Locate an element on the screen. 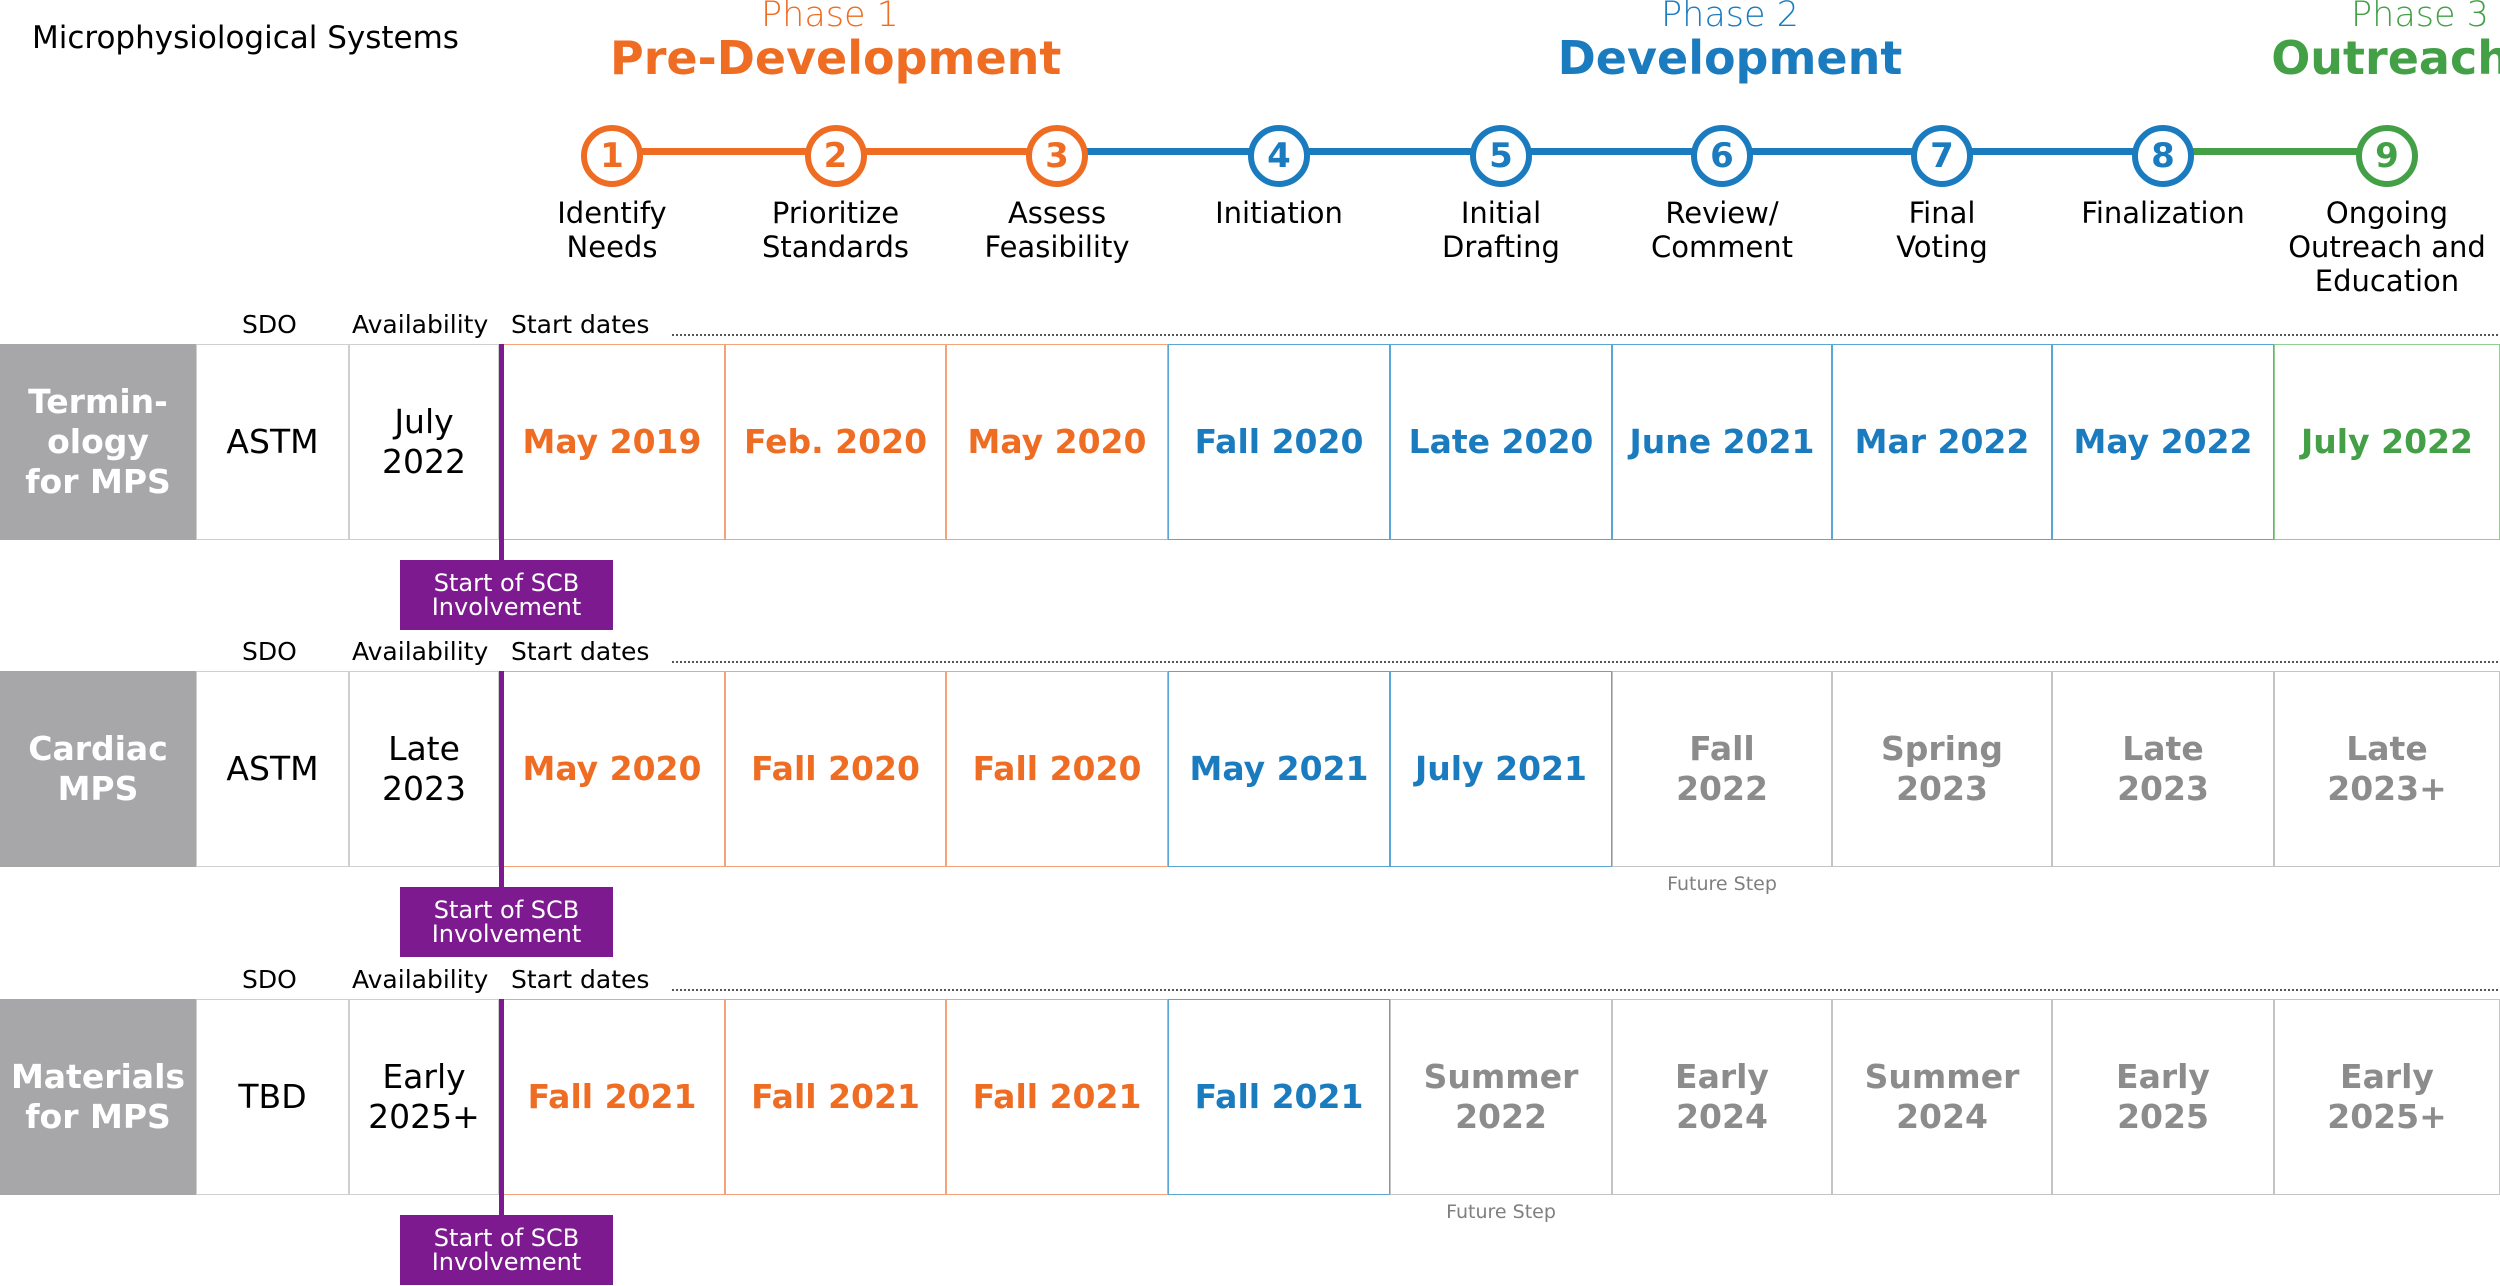  step-3-date-cell: Fall 2020 is located at coordinates (1057, 769).